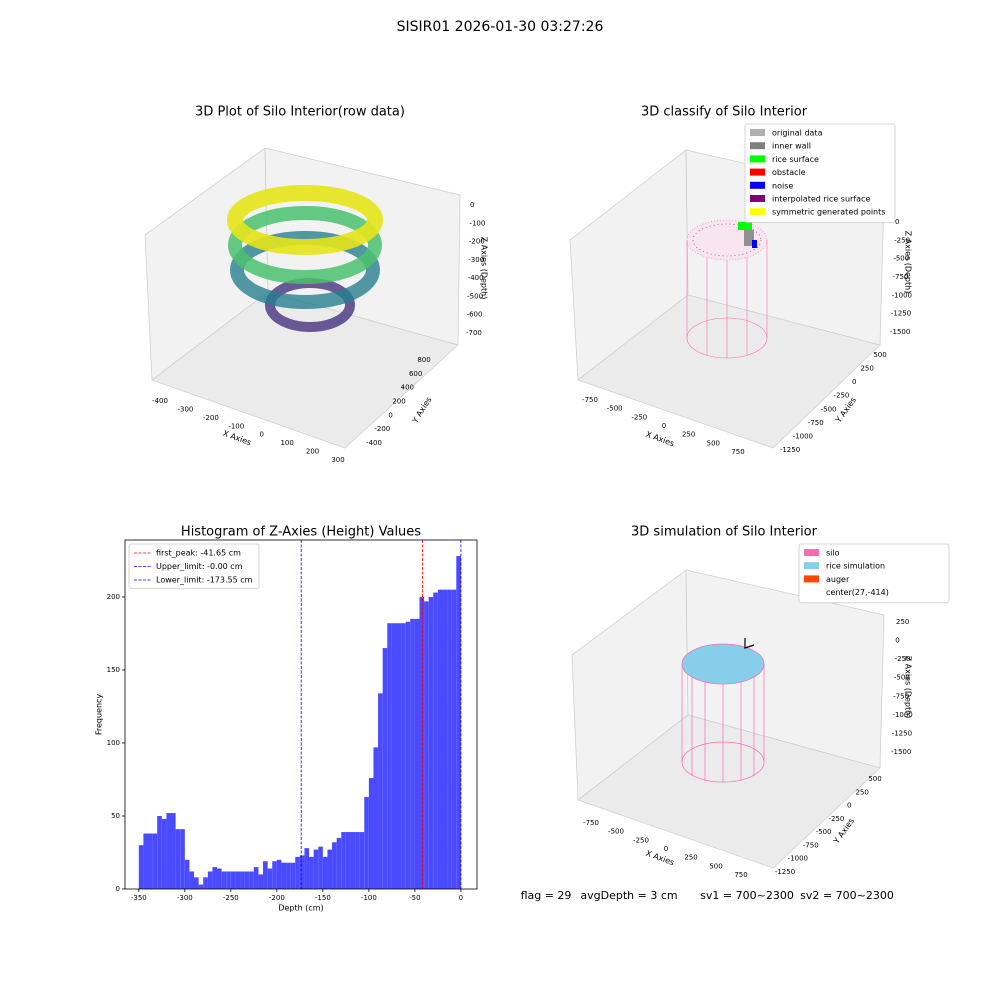 The width and height of the screenshot is (1000, 1000). I want to click on z-tick-label: -1500, so click(901, 752).